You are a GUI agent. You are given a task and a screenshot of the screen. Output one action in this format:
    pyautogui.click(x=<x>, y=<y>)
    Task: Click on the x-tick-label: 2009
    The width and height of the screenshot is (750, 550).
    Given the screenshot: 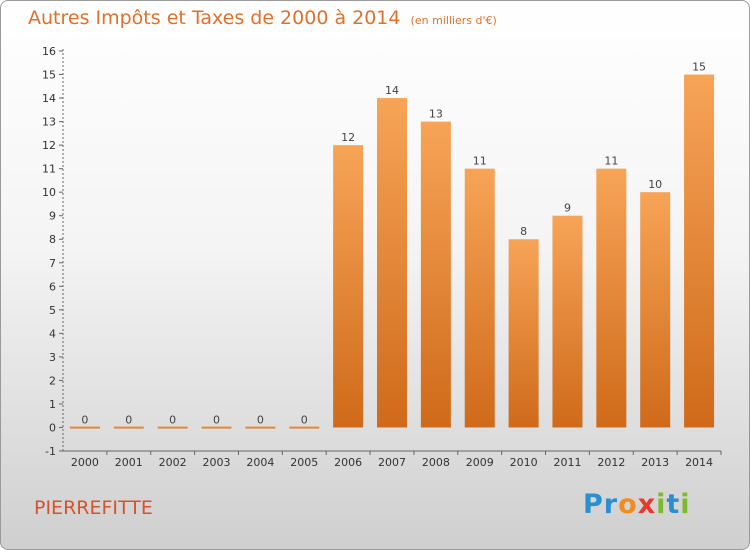 What is the action you would take?
    pyautogui.click(x=480, y=462)
    